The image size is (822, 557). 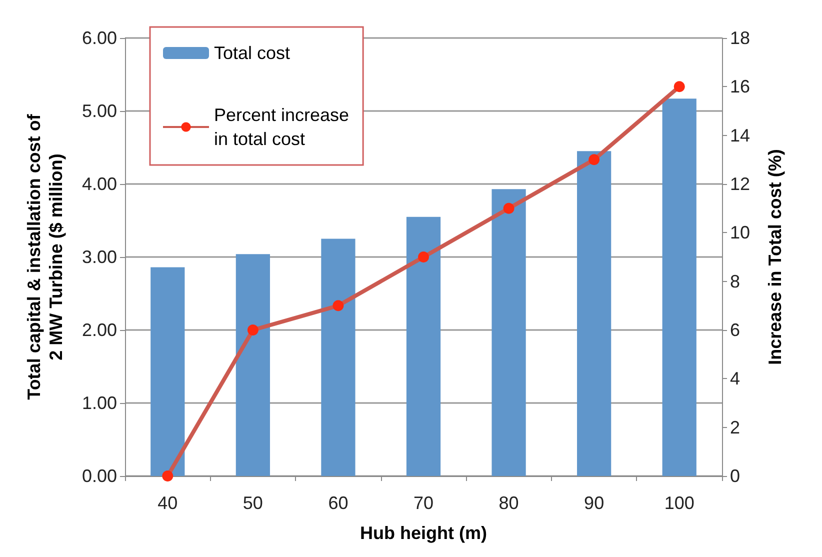 What do you see at coordinates (735, 378) in the screenshot?
I see `y2-tick-label: 4` at bounding box center [735, 378].